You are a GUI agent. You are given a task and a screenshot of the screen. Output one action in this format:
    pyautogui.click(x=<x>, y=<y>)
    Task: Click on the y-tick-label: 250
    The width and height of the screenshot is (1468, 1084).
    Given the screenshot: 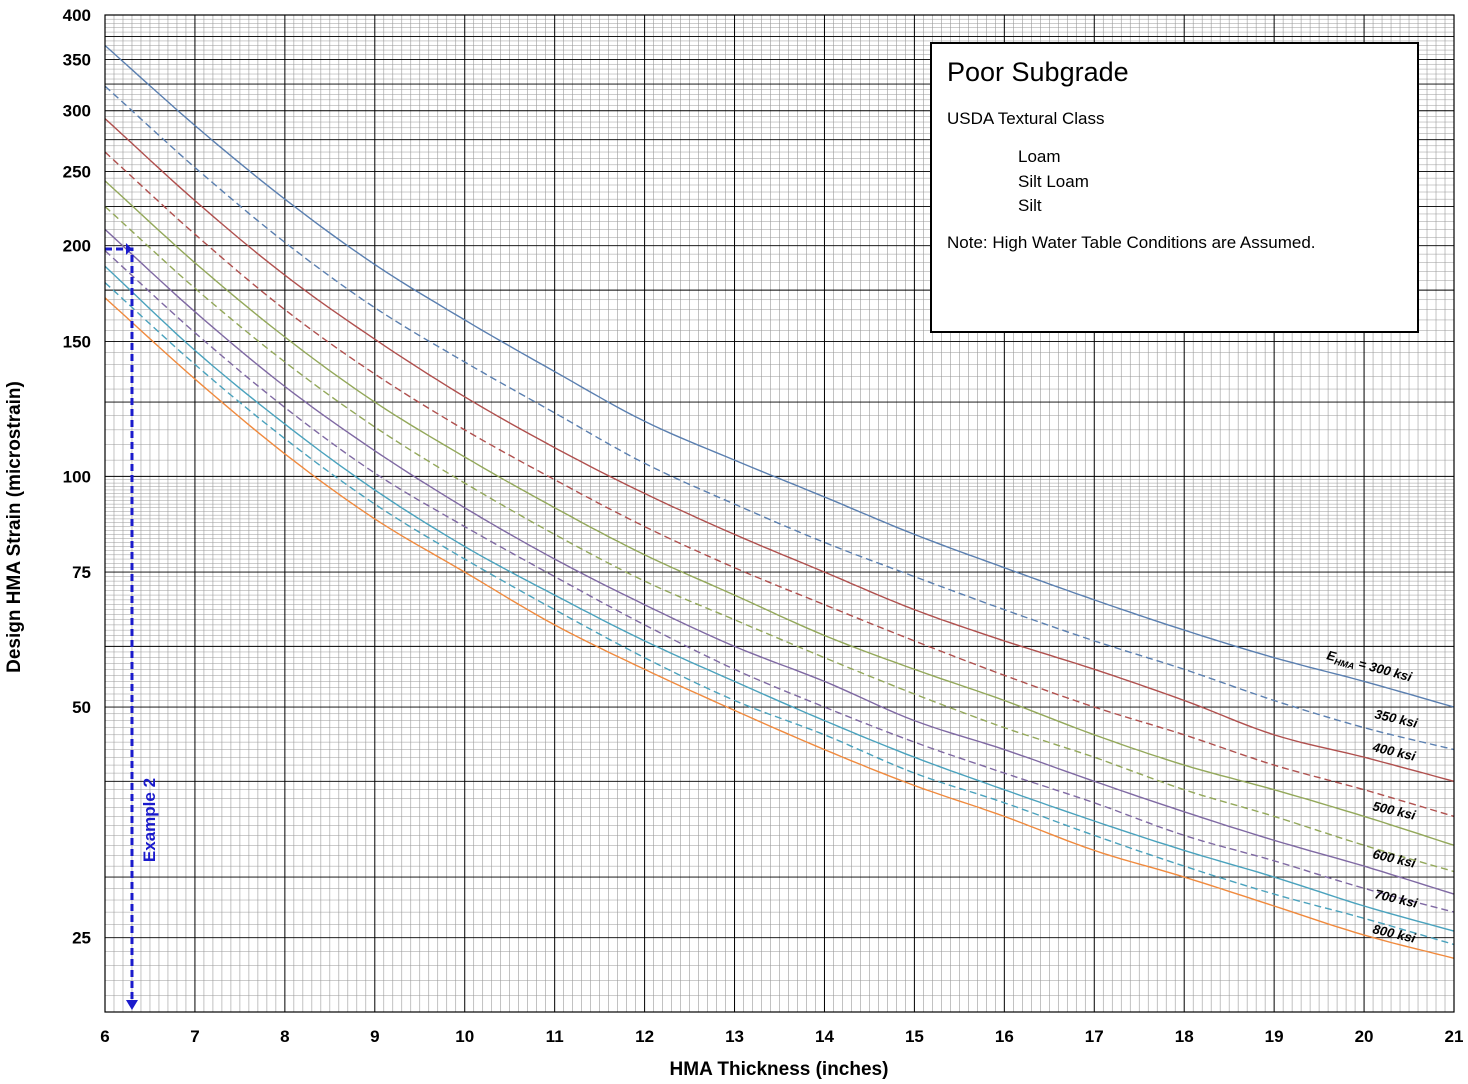 What is the action you would take?
    pyautogui.click(x=77, y=171)
    